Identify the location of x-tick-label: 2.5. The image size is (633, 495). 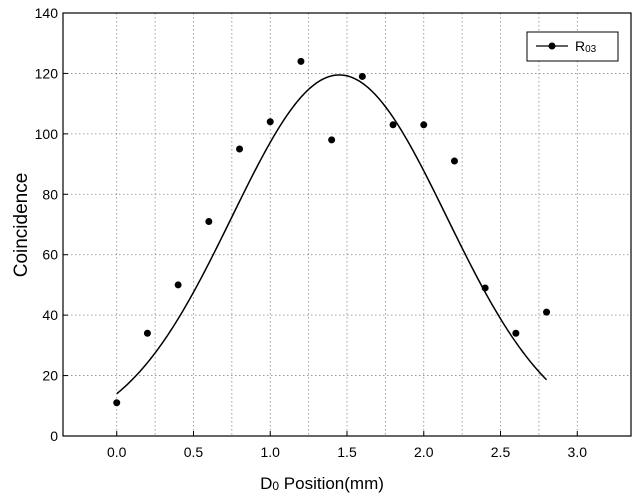
(501, 452).